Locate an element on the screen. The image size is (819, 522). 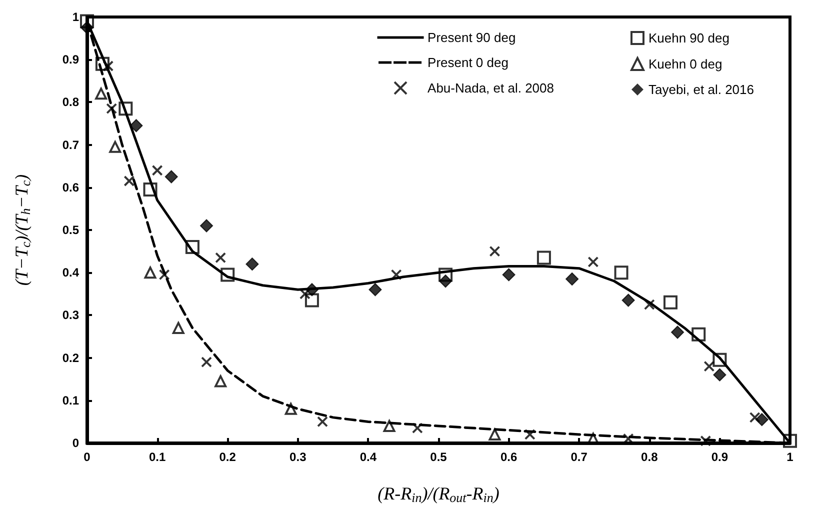
x-tick-label: 0.6 is located at coordinates (509, 457).